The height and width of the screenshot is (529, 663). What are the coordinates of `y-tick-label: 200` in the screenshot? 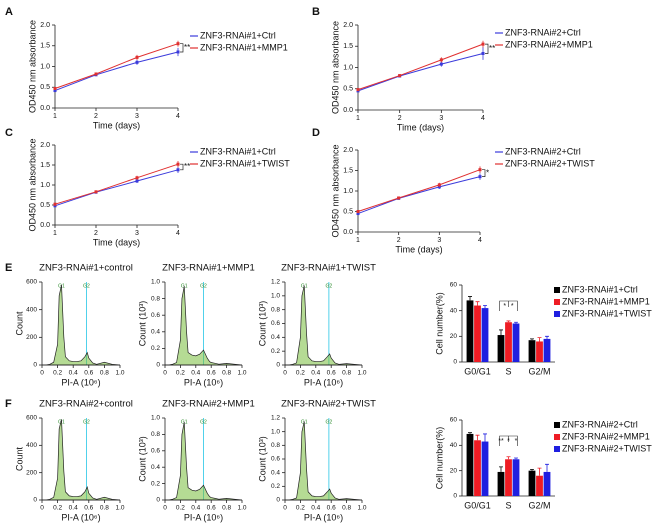 It's located at (31, 337).